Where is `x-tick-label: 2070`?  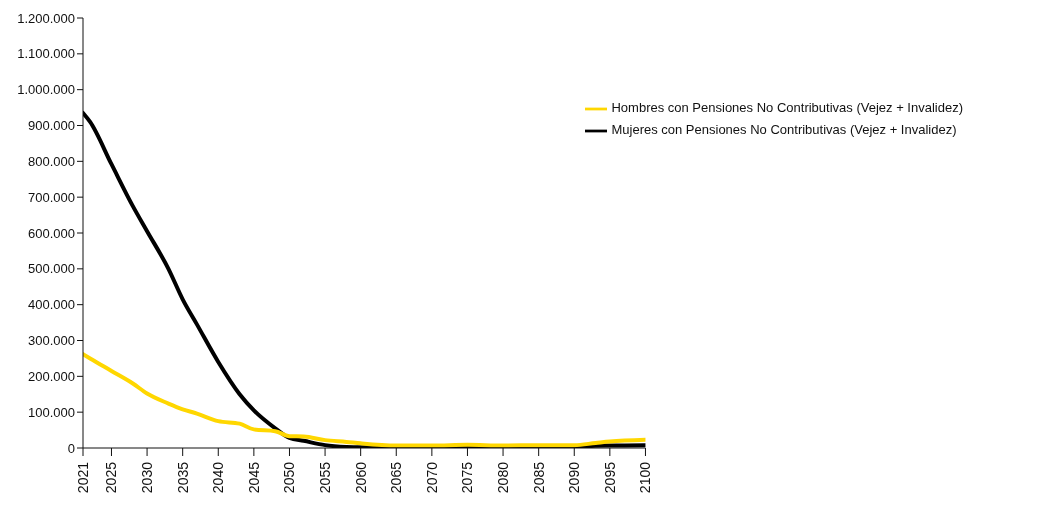
x-tick-label: 2070 is located at coordinates (431, 477).